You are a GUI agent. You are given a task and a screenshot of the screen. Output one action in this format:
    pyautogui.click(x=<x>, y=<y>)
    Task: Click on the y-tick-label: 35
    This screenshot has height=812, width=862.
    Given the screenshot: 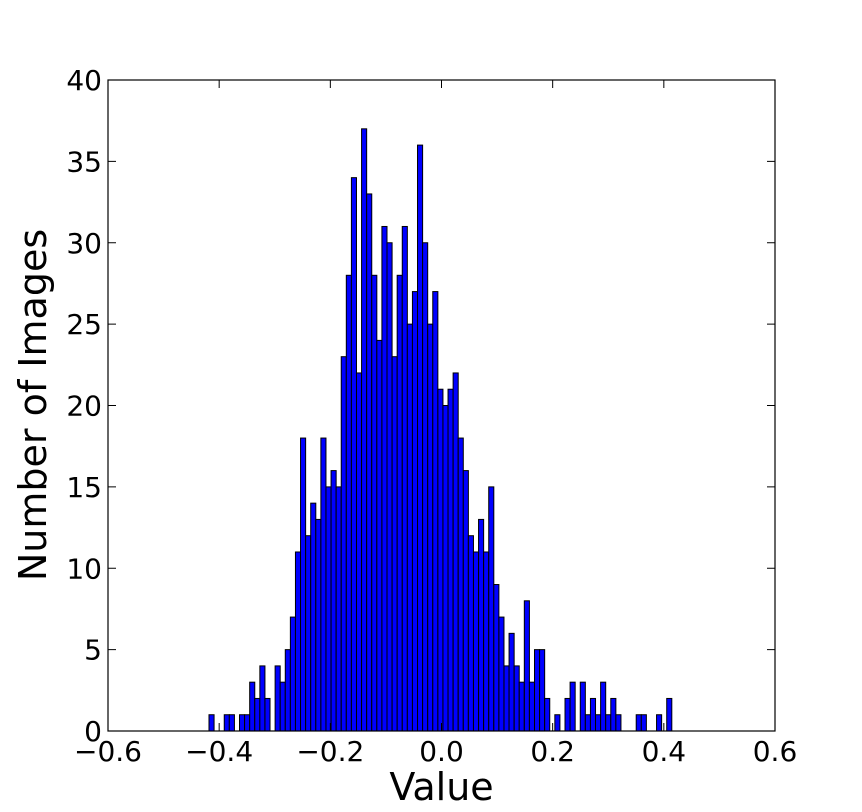 What is the action you would take?
    pyautogui.click(x=84, y=161)
    